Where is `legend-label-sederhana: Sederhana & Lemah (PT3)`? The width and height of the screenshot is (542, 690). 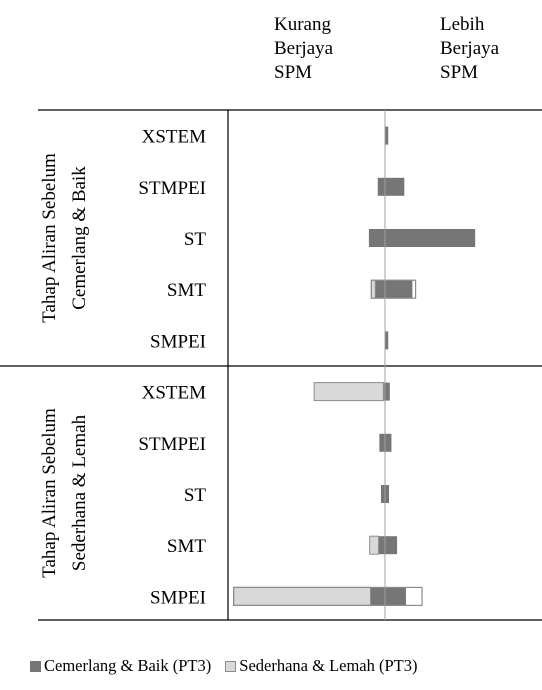 legend-label-sederhana: Sederhana & Lemah (PT3) is located at coordinates (328, 665).